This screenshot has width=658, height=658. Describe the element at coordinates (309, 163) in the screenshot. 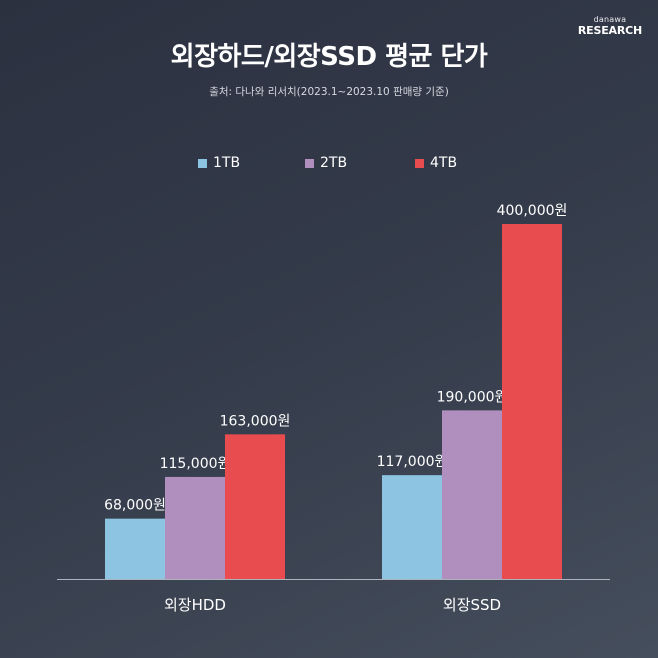

I see `legend-swatch-2tb` at that location.